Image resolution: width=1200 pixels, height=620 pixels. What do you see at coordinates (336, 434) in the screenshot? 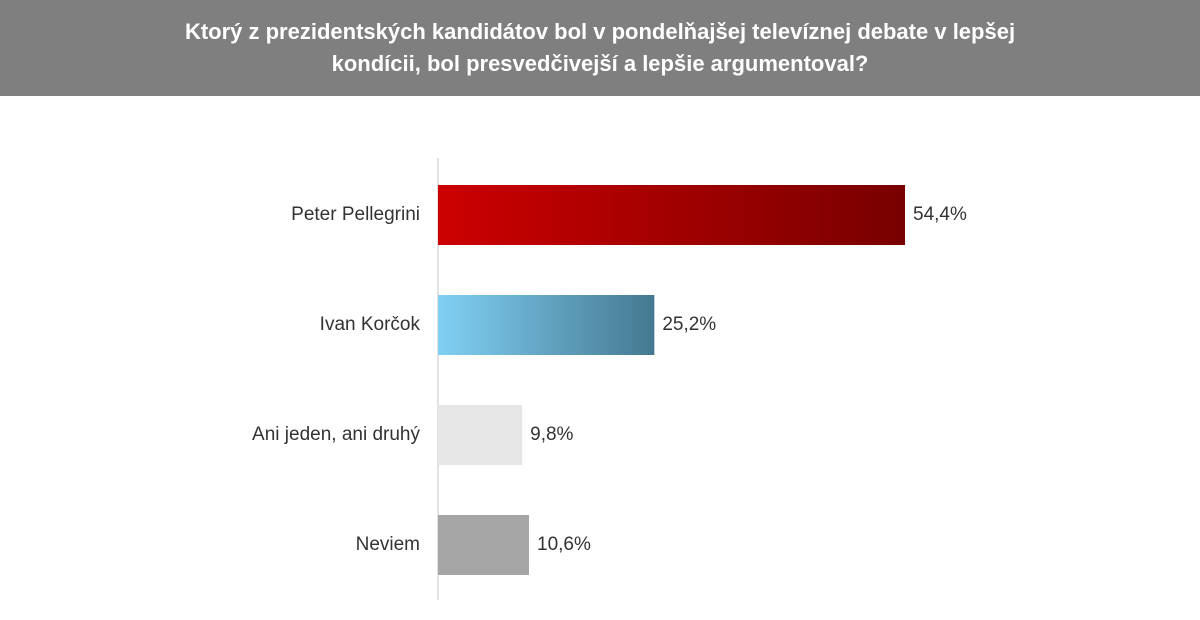
I see `category-label: Ani jeden, ani druhý` at bounding box center [336, 434].